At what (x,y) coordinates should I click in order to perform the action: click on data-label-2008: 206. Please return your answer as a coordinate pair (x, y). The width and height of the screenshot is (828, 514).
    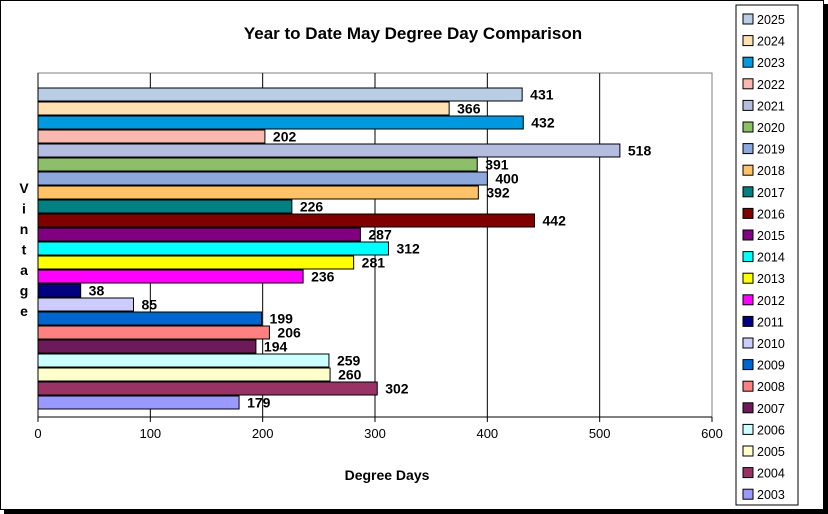
    Looking at the image, I should click on (289, 333).